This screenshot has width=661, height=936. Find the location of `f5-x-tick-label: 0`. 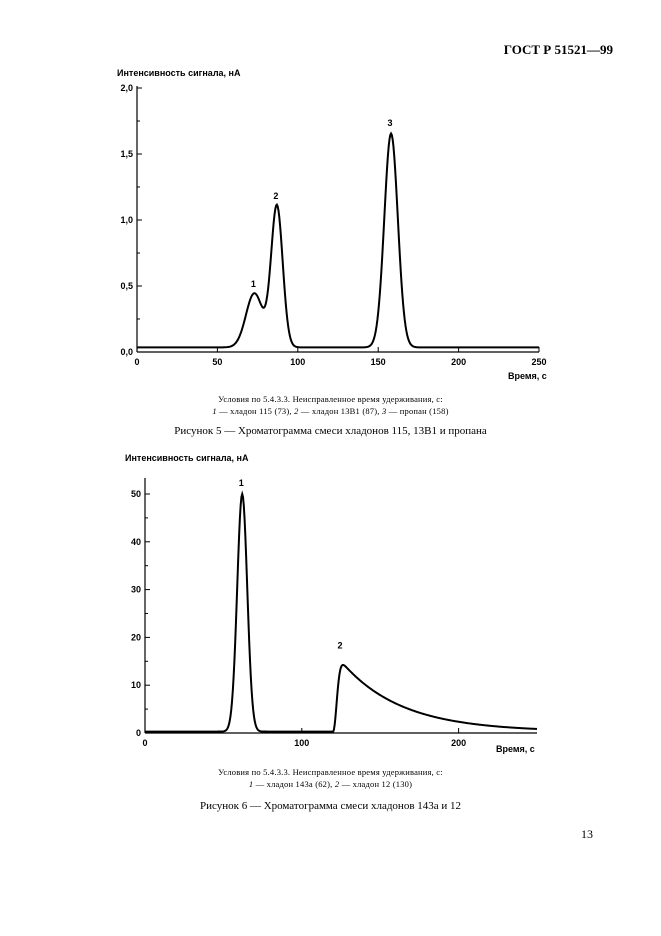

f5-x-tick-label: 0 is located at coordinates (136, 362).